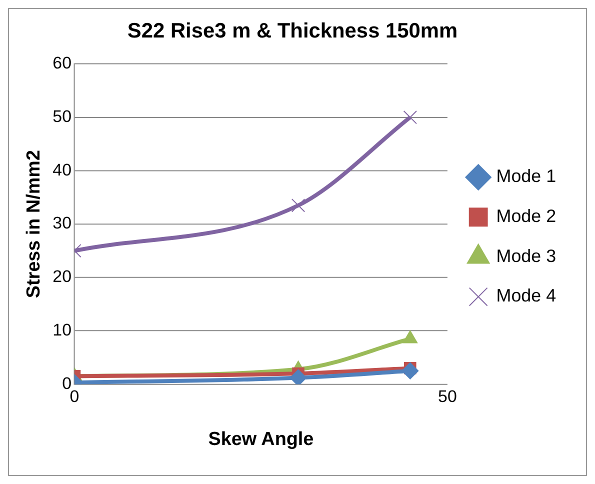 Image resolution: width=595 pixels, height=484 pixels. What do you see at coordinates (526, 256) in the screenshot?
I see `legend-label: Mode 3` at bounding box center [526, 256].